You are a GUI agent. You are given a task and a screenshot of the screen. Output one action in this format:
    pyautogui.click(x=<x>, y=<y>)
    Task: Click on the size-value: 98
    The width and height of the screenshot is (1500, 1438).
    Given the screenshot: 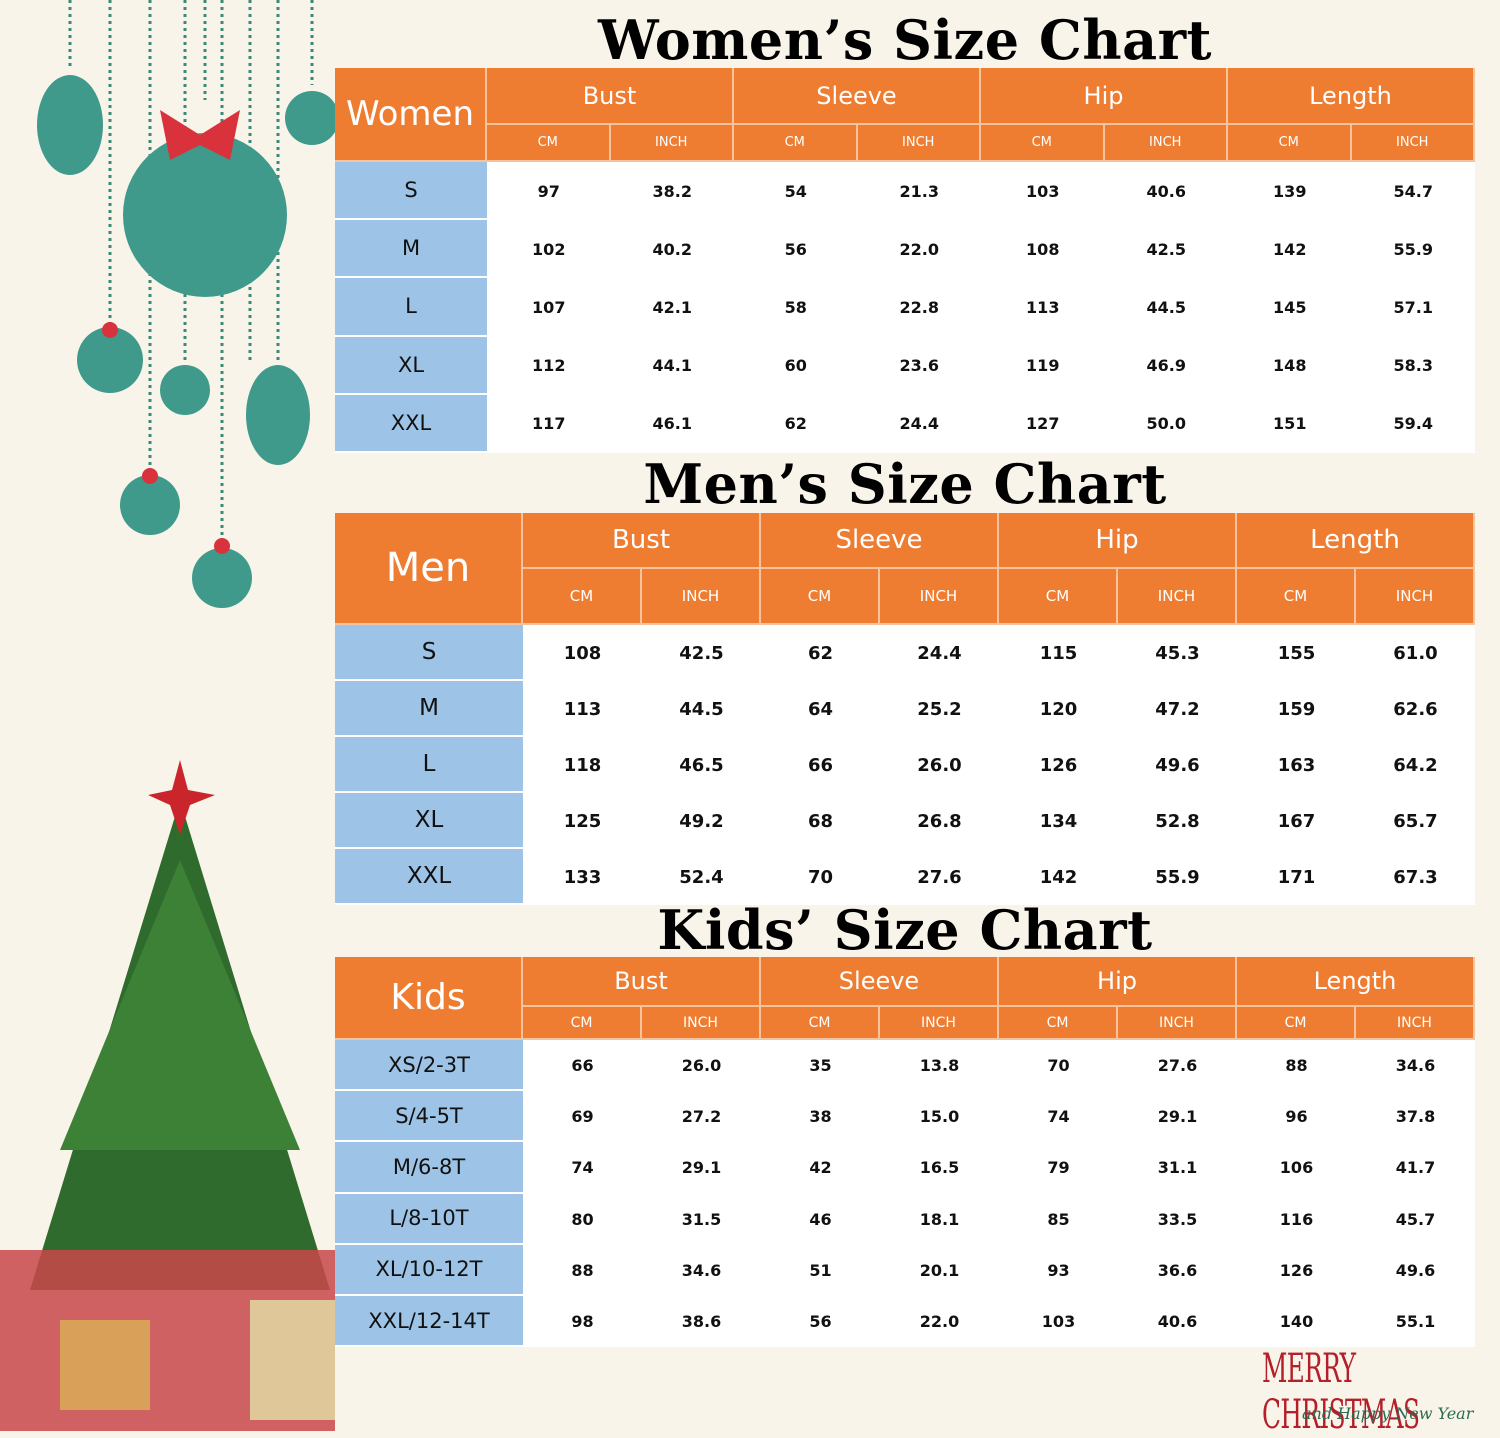 What is the action you would take?
    pyautogui.click(x=582, y=1322)
    